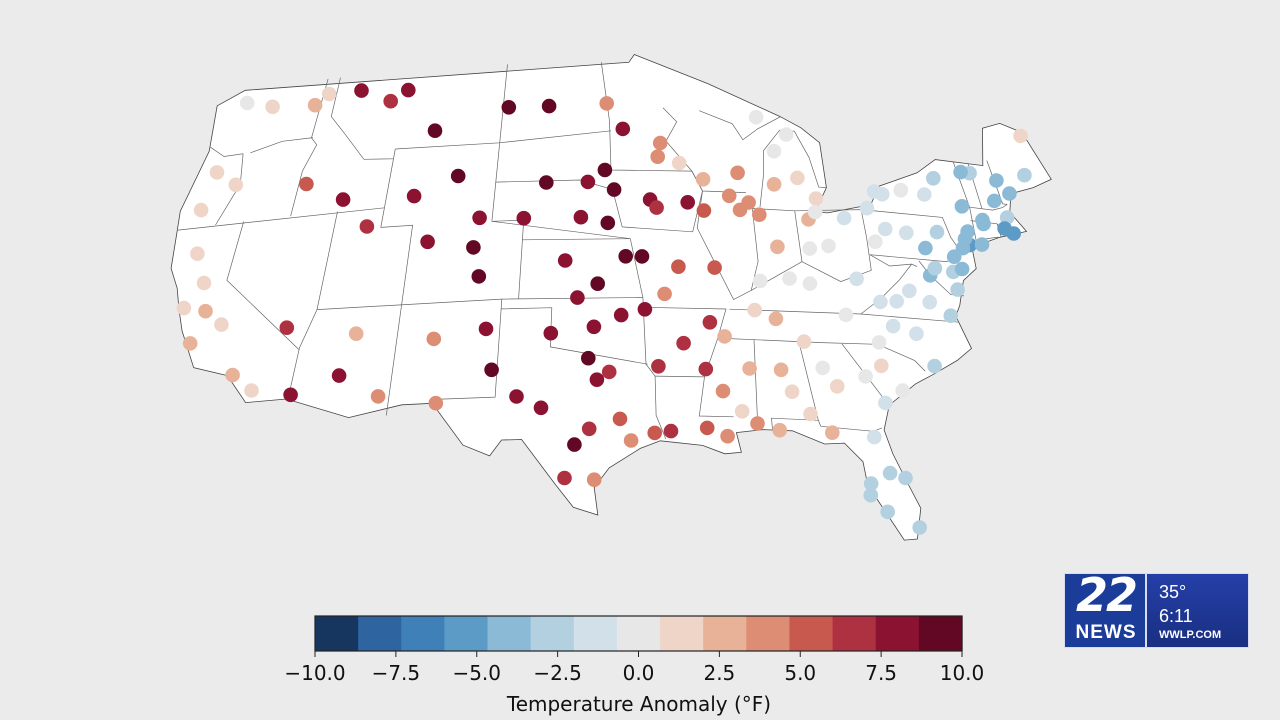 The image size is (1280, 720). I want to click on colorbar-tick-label: −10.0, so click(314, 673).